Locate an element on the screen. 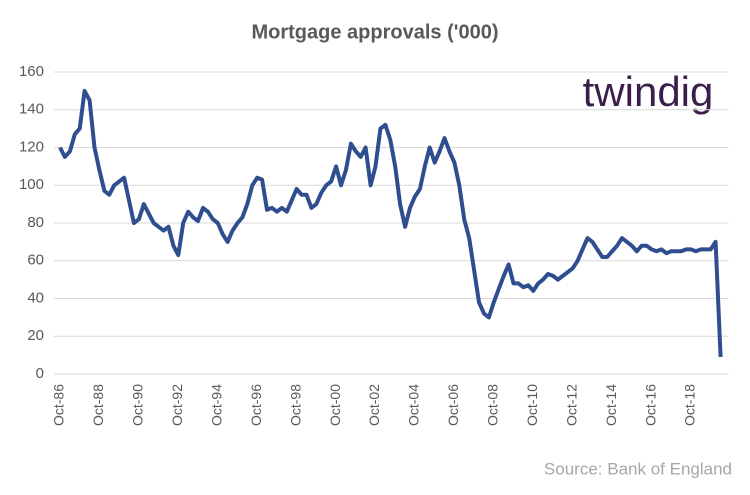  chart-title: Mortgage approvals ('000) is located at coordinates (374, 32).